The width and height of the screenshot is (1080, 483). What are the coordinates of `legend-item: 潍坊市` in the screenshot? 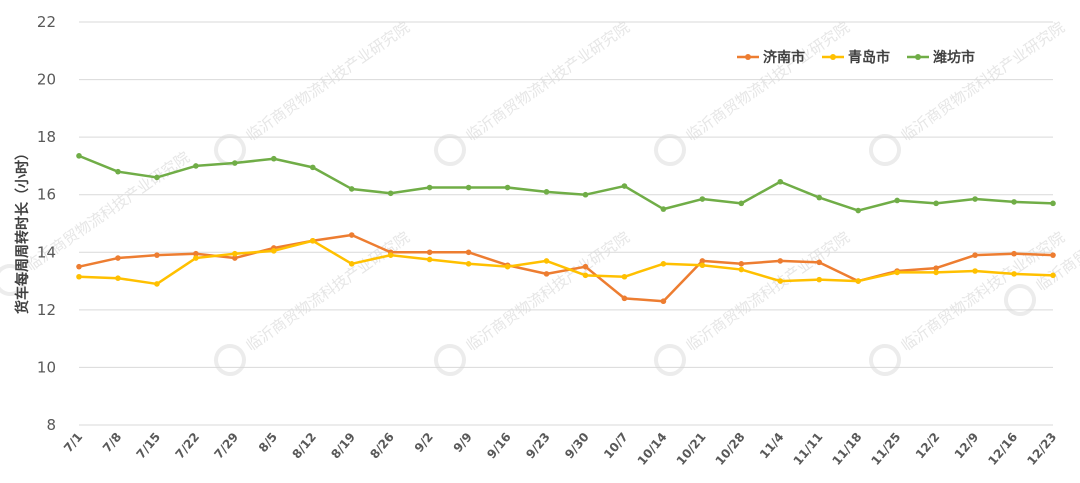 It's located at (941, 57).